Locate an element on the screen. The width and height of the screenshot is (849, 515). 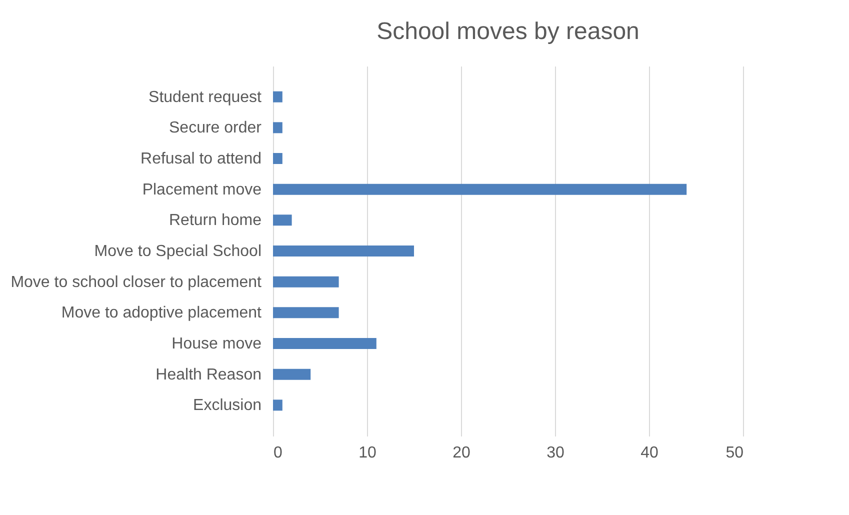
x-tick-label: 40 is located at coordinates (649, 453).